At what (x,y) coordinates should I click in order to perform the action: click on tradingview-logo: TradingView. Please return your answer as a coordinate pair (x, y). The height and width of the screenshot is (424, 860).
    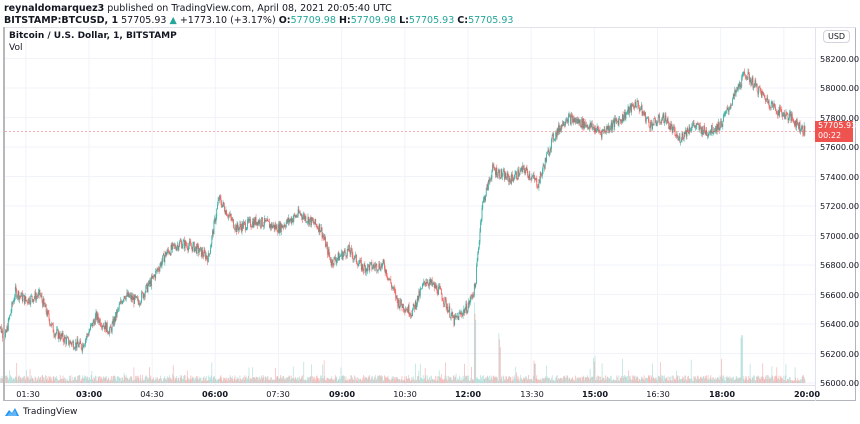
    Looking at the image, I should click on (40, 412).